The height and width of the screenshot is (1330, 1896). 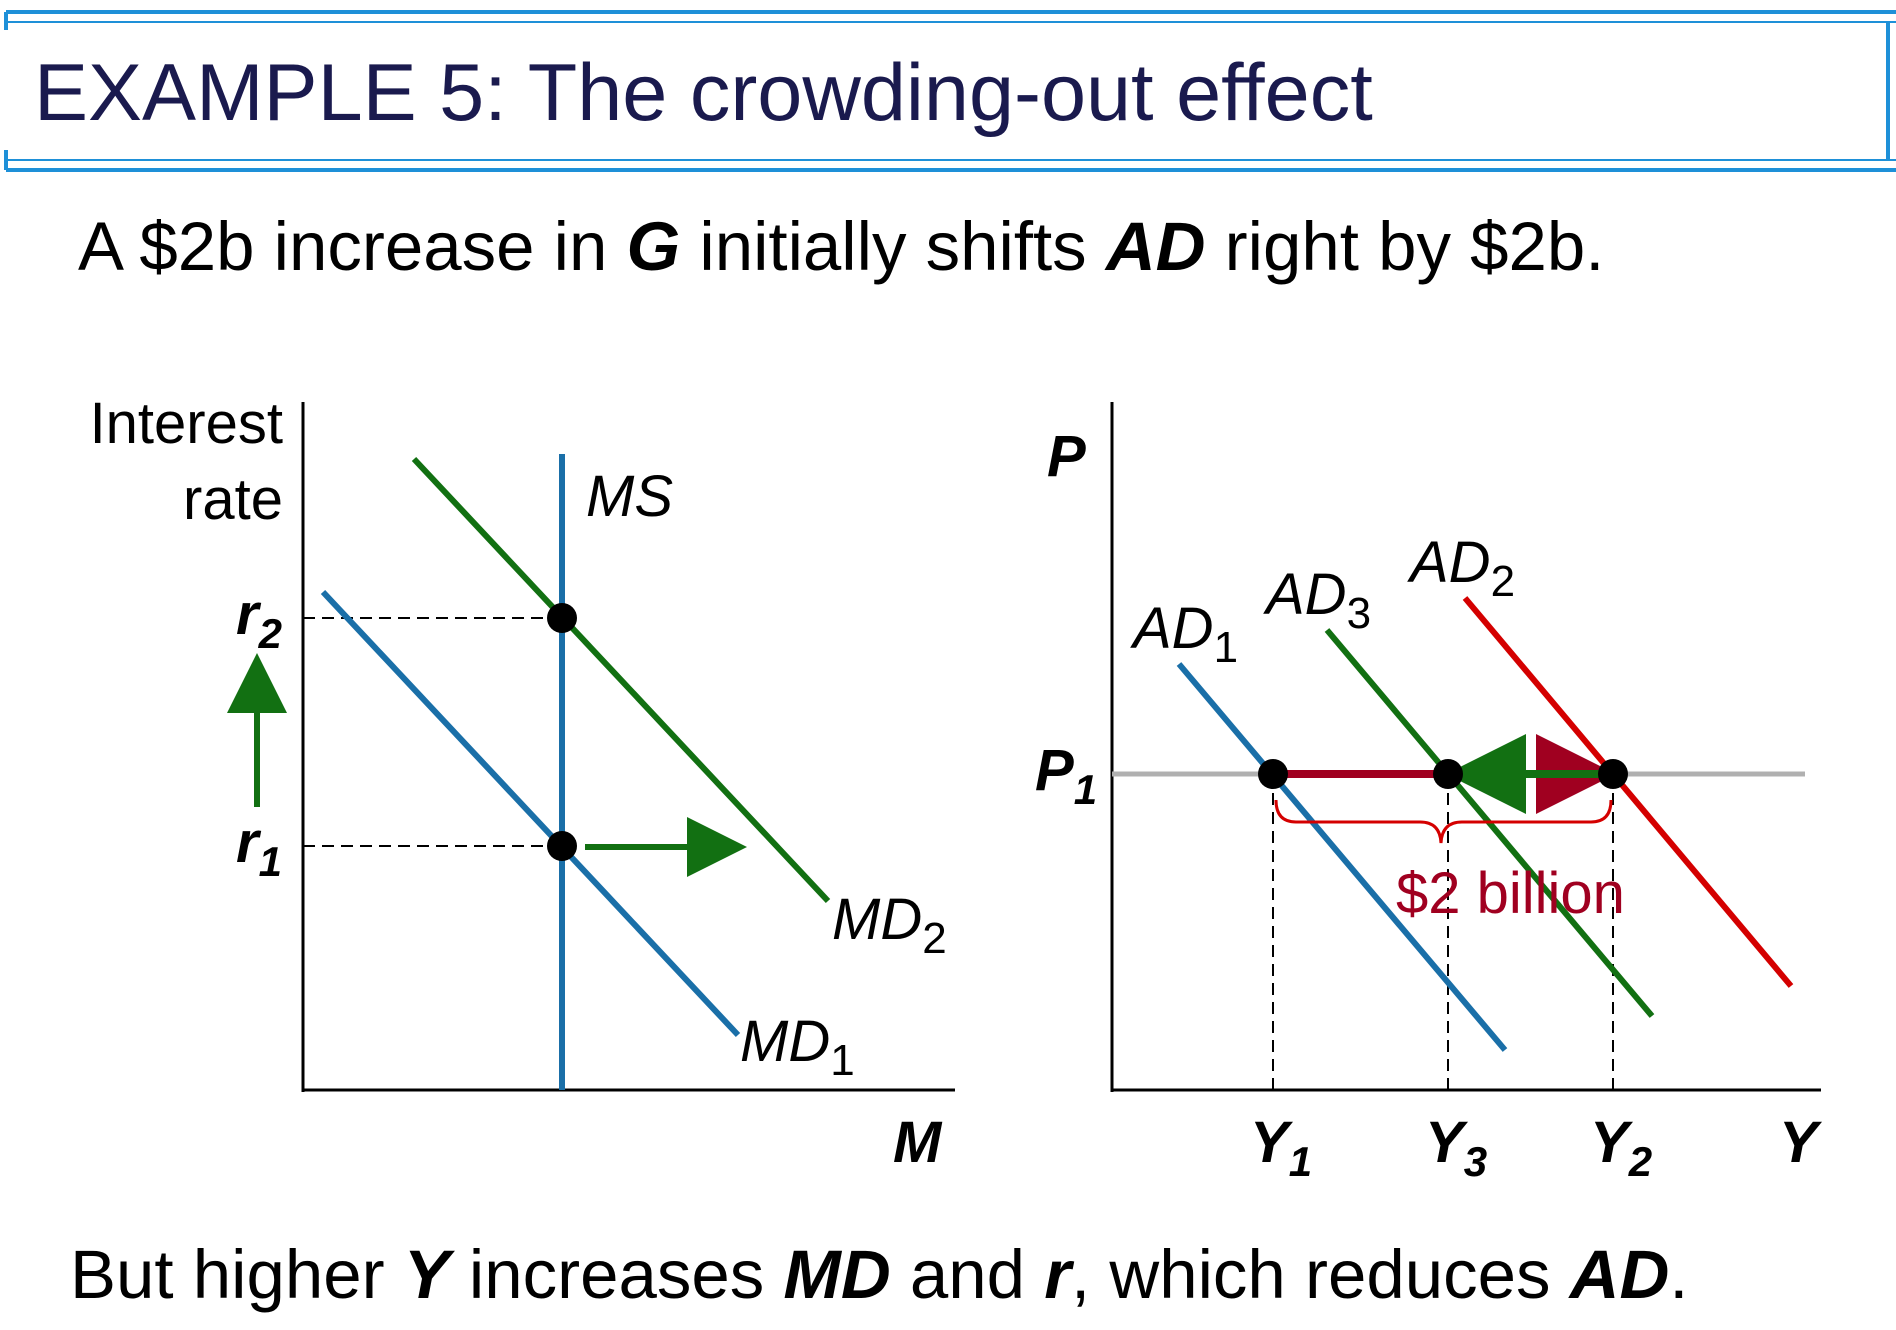 What do you see at coordinates (233, 499) in the screenshot?
I see `money-y-axis-label-line2: rate` at bounding box center [233, 499].